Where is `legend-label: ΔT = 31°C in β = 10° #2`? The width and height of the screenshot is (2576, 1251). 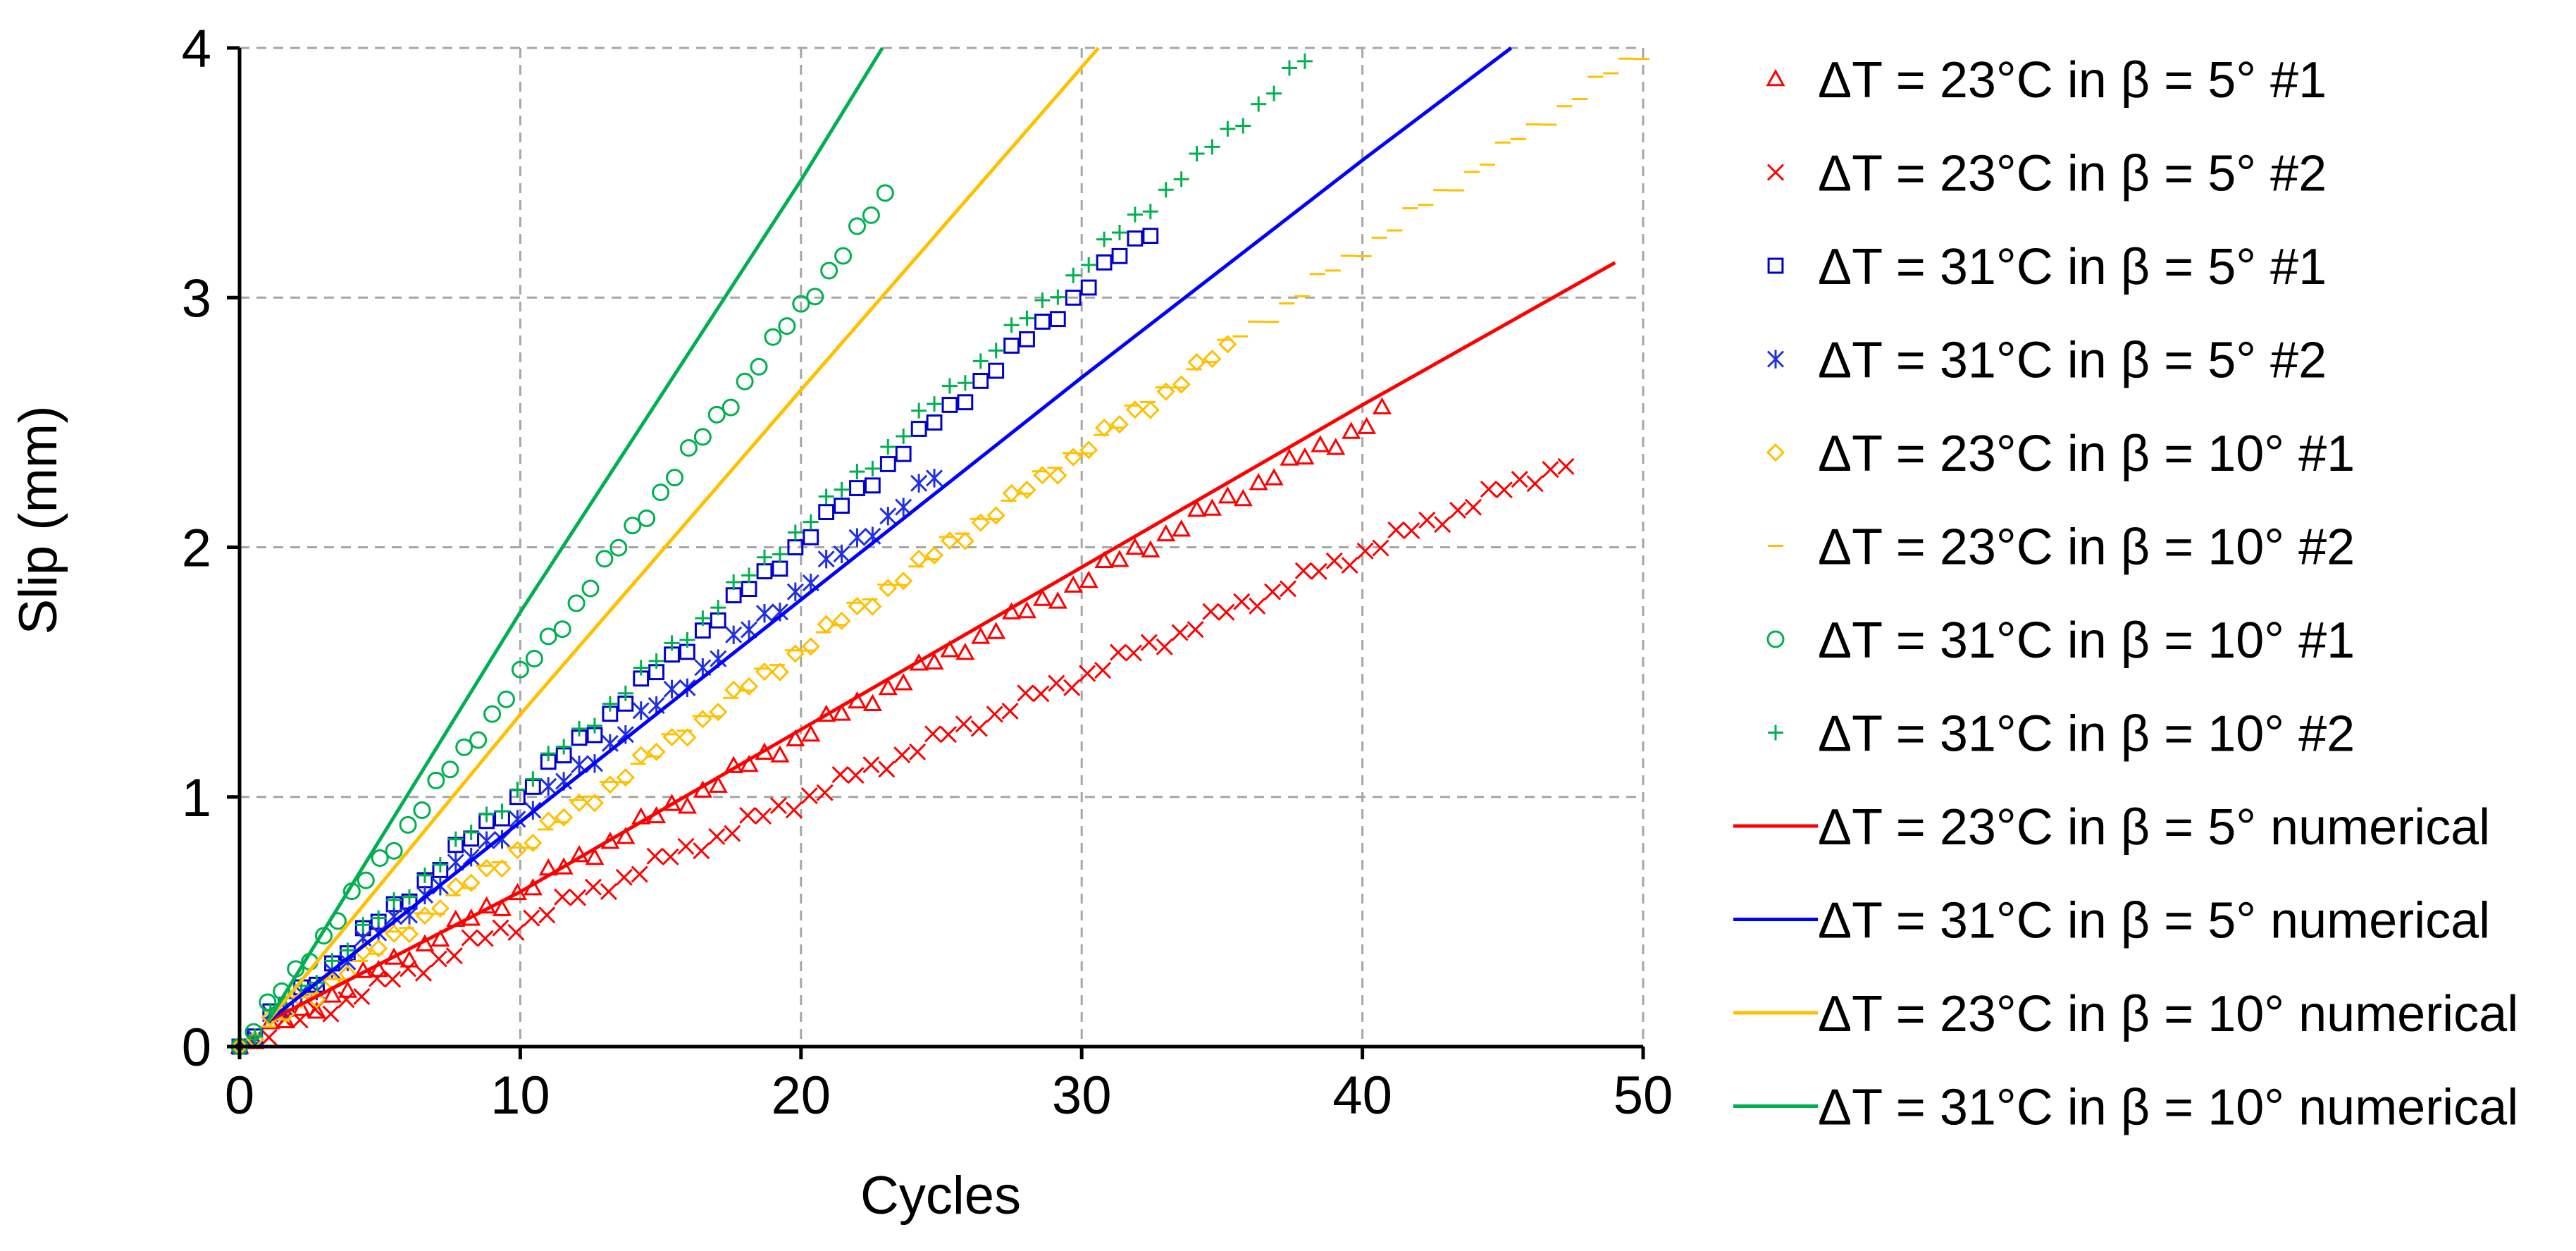
legend-label: ΔT = 31°C in β = 10° #2 is located at coordinates (2086, 734).